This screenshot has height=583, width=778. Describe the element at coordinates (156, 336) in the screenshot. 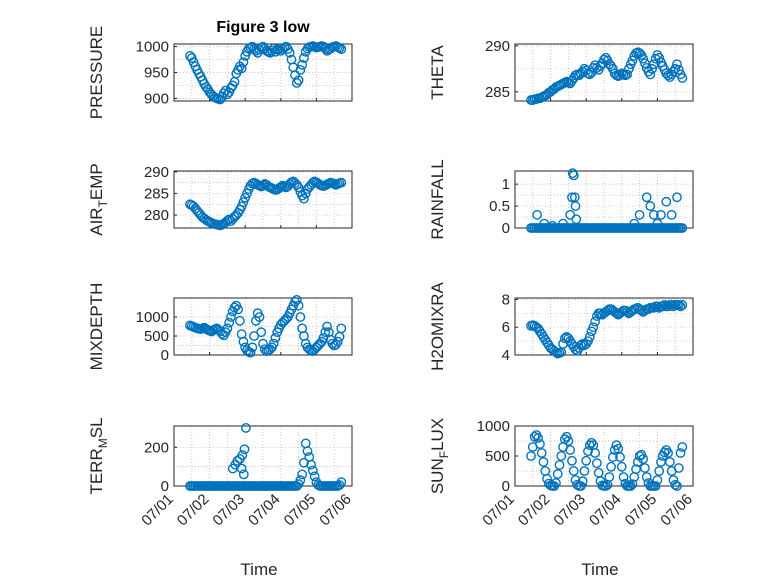

I see `y-tick-label: 500` at that location.